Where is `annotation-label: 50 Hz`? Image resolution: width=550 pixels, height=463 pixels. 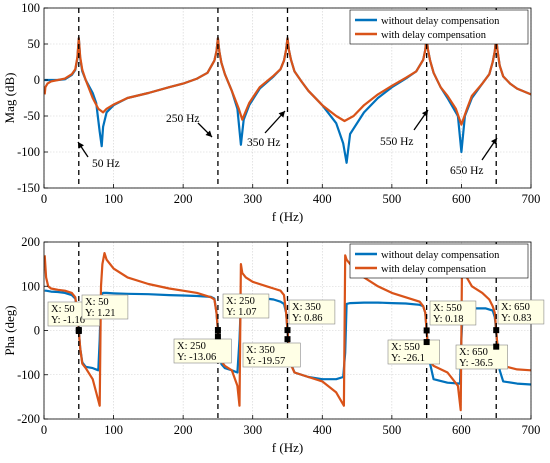 annotation-label: 50 Hz is located at coordinates (106, 164).